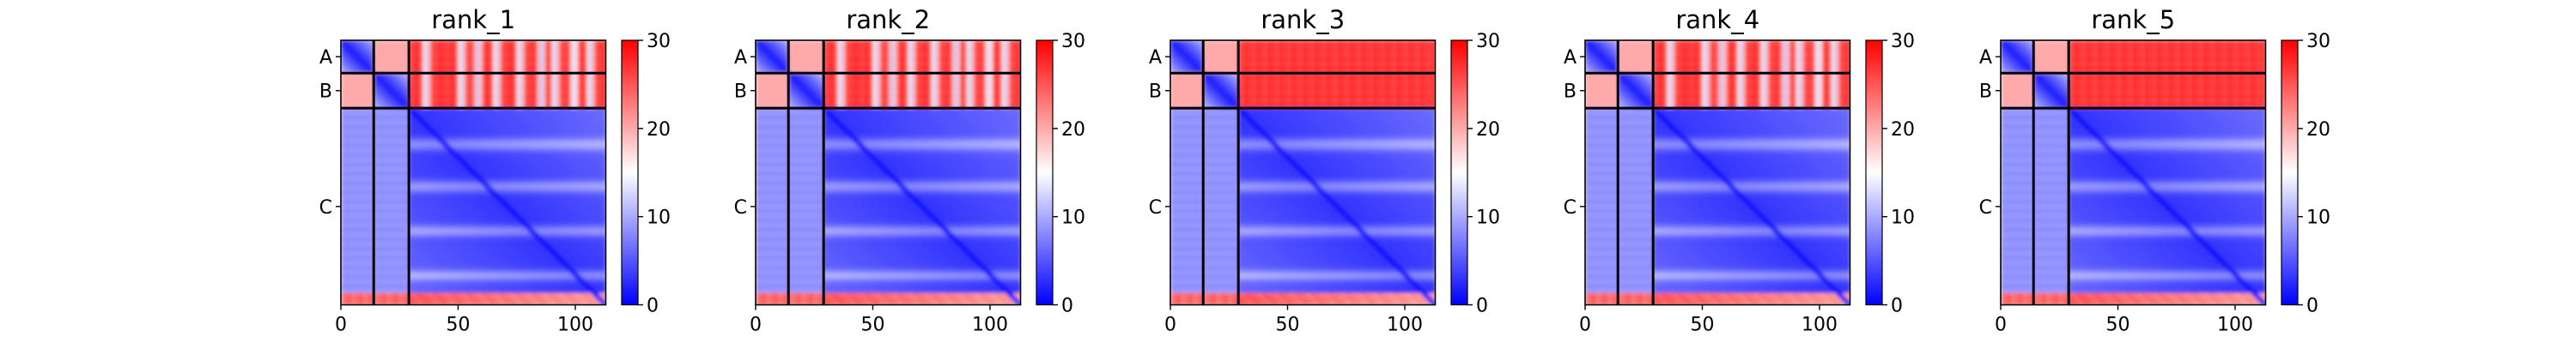  Describe the element at coordinates (1303, 19) in the screenshot. I see `panel-title: rank_3` at that location.